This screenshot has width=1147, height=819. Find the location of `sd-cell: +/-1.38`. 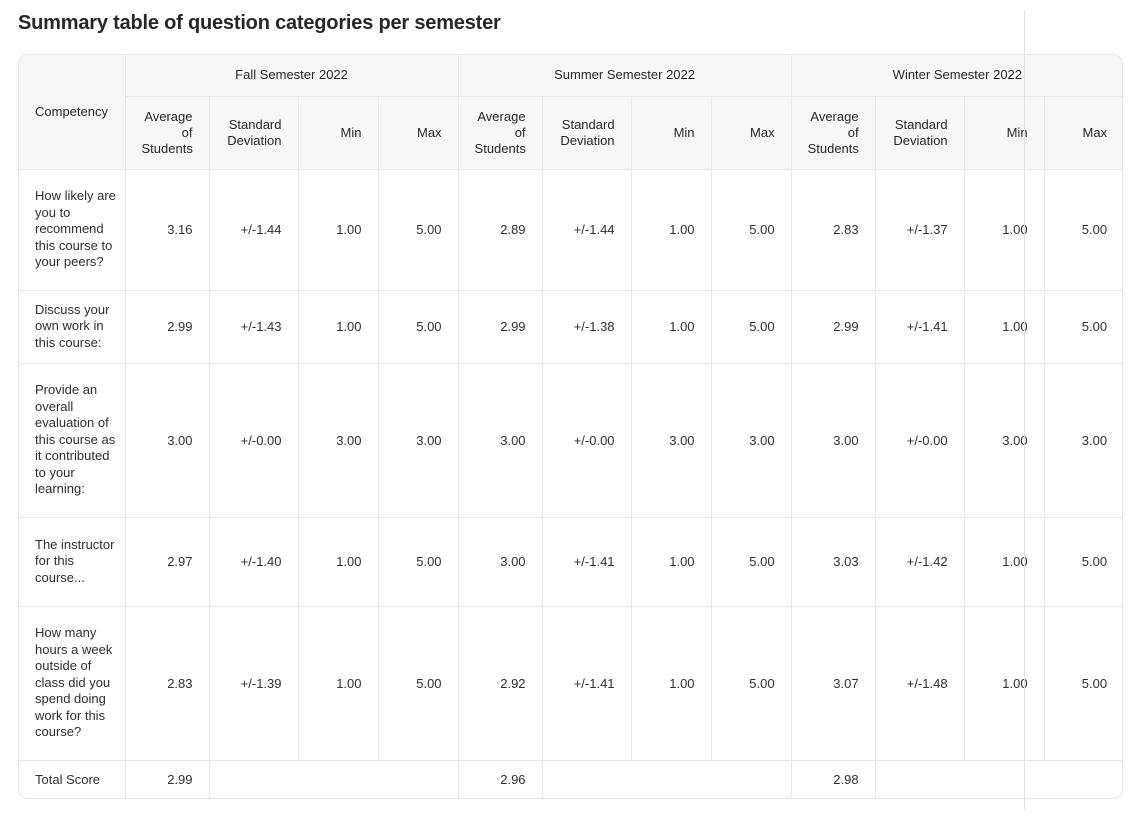

sd-cell: +/-1.38 is located at coordinates (587, 327).